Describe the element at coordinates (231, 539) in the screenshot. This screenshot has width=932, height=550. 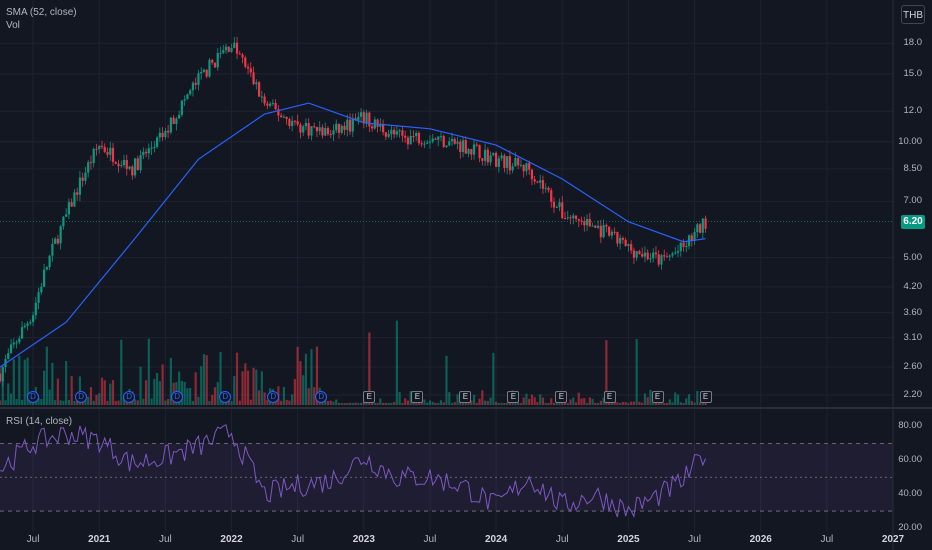
I see `time-axis-tick: 2022` at that location.